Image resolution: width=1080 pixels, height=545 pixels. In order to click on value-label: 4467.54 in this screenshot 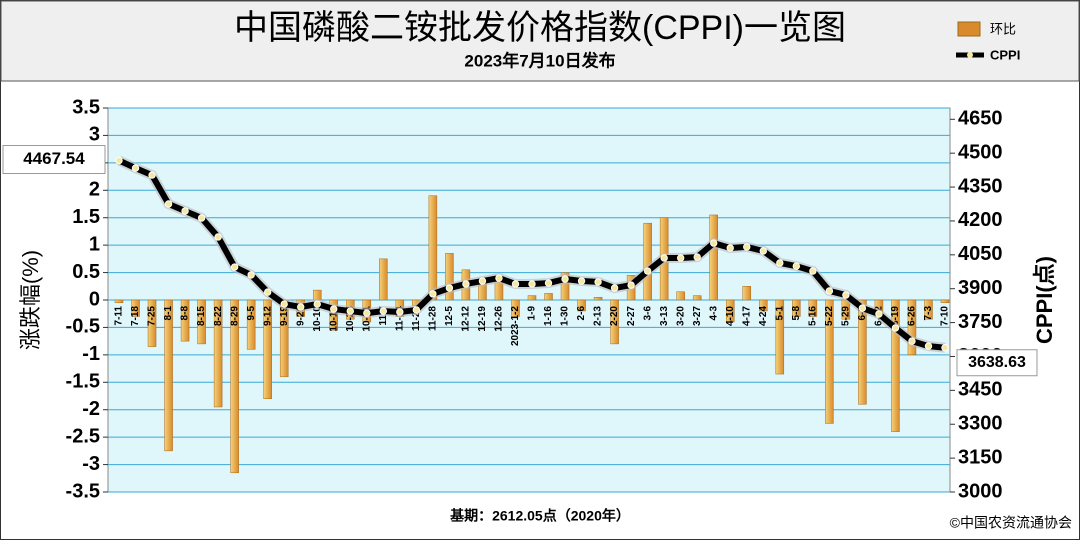, I will do `click(54, 158)`.